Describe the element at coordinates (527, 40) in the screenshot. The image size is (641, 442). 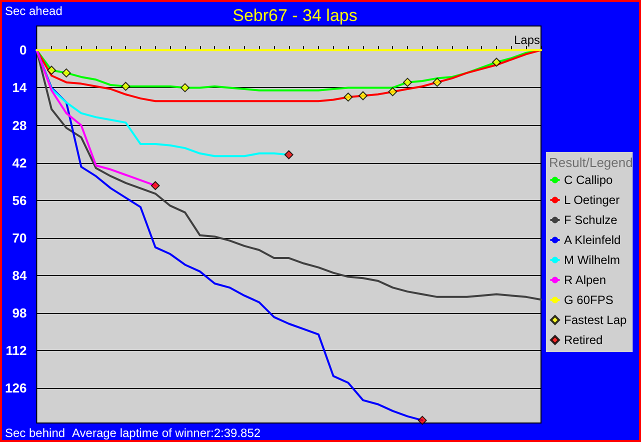
I see `x-axis-title: Laps` at that location.